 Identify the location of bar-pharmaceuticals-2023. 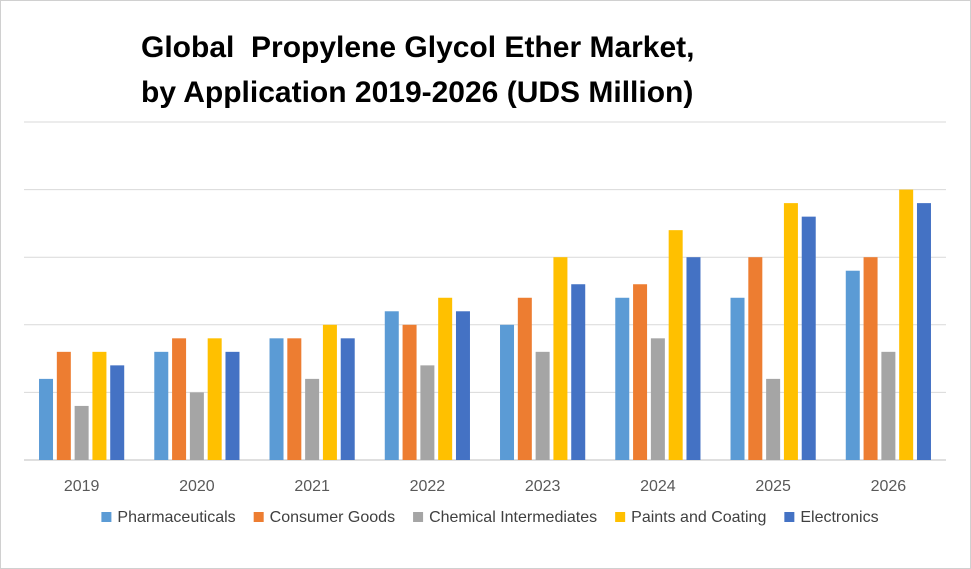
(507, 392).